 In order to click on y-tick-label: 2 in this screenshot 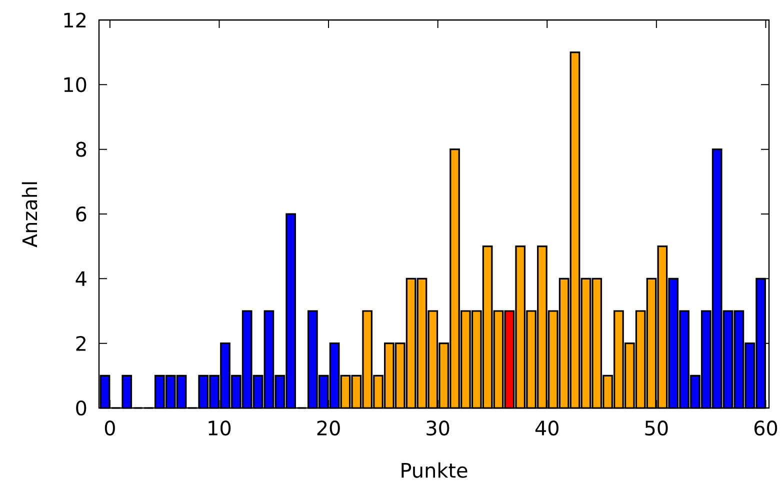, I will do `click(81, 343)`.